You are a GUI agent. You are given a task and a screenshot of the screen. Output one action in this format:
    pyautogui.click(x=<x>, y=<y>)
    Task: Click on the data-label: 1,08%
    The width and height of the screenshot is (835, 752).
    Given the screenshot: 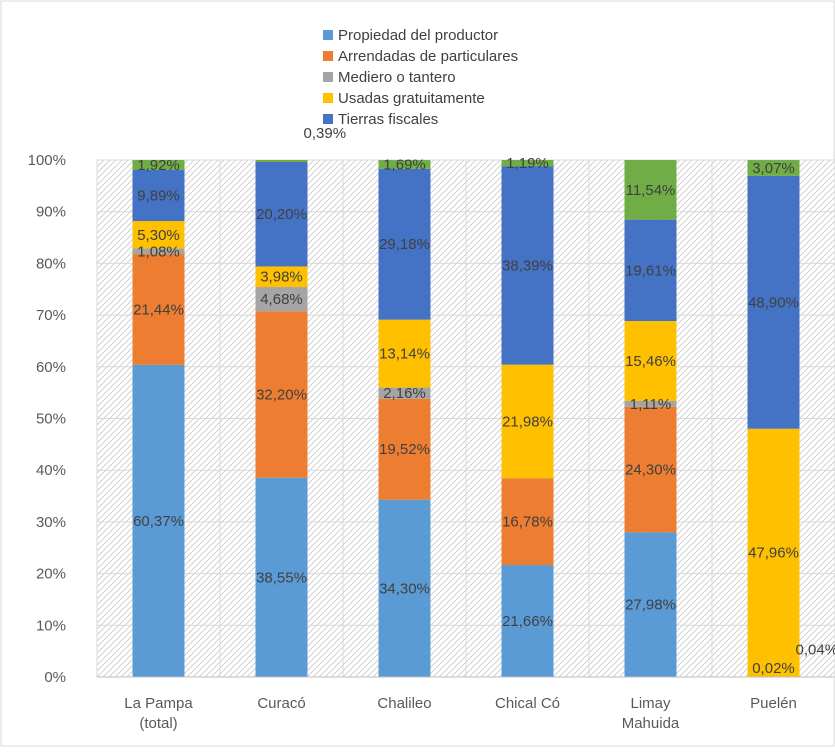 What is the action you would take?
    pyautogui.click(x=158, y=251)
    